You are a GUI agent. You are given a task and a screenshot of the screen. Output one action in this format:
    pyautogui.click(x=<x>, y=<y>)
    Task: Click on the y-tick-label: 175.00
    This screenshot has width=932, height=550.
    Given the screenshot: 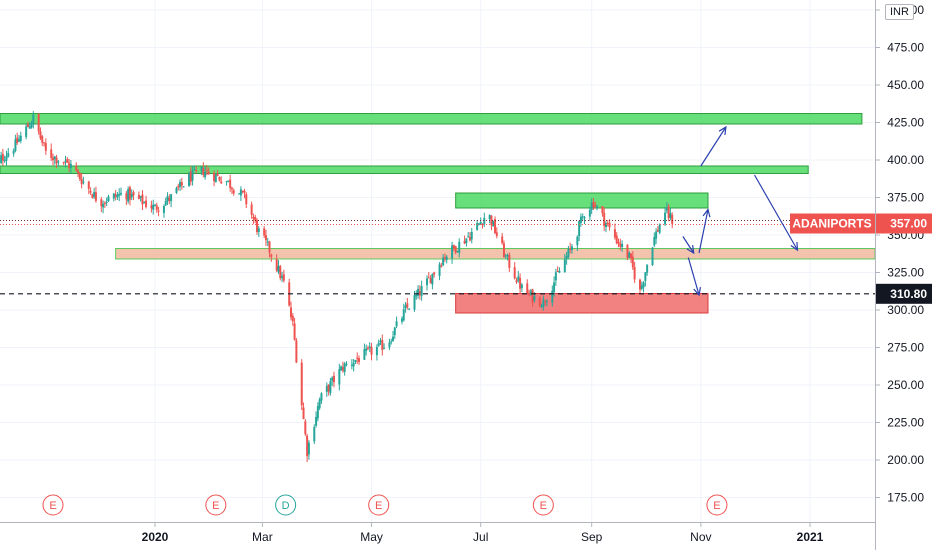 What is the action you would take?
    pyautogui.click(x=905, y=498)
    